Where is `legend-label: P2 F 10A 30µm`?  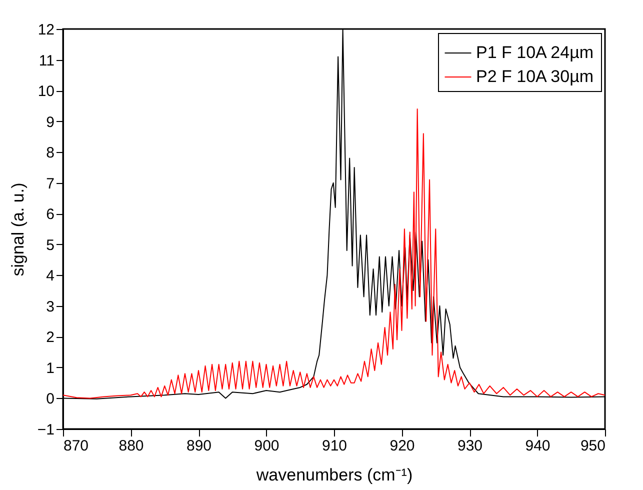 legend-label: P2 F 10A 30µm is located at coordinates (535, 76).